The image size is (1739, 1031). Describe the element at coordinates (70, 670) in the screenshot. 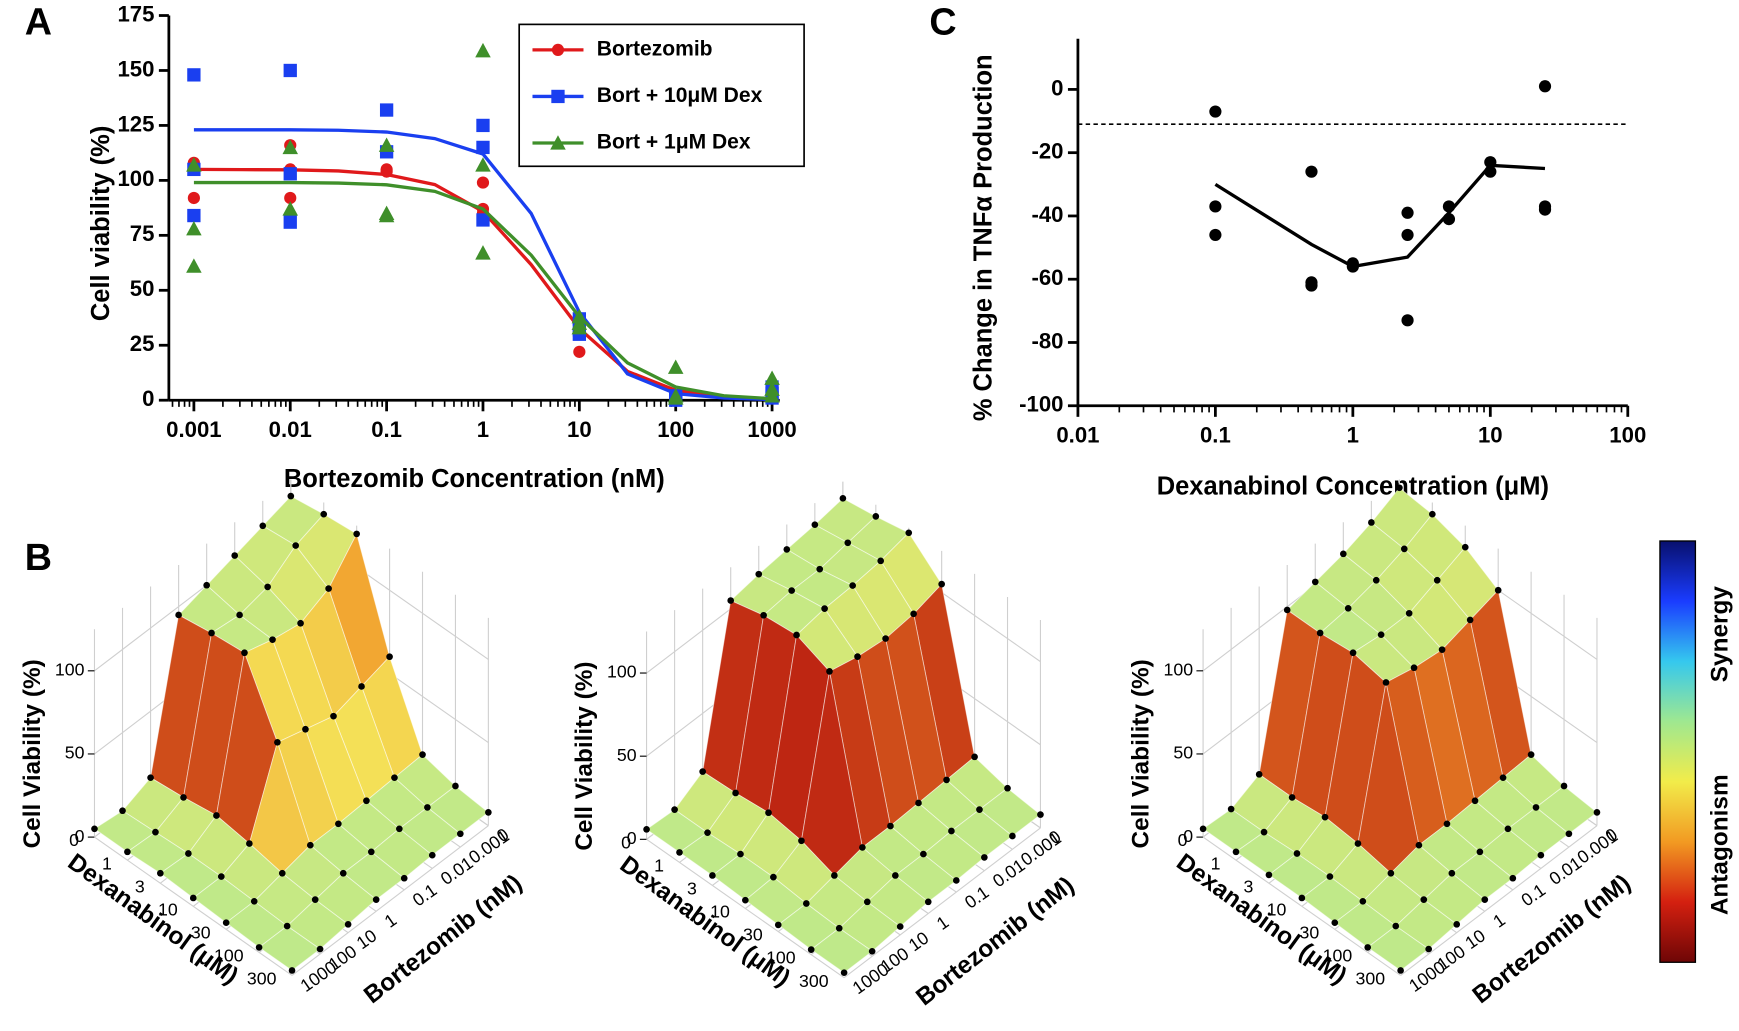

I see `z-tick-label: 100` at that location.